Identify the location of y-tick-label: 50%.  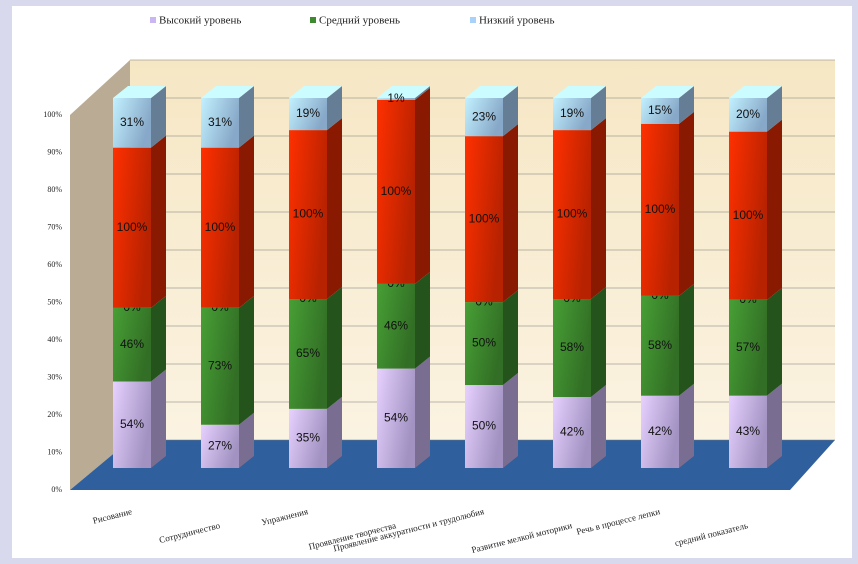
(54, 301).